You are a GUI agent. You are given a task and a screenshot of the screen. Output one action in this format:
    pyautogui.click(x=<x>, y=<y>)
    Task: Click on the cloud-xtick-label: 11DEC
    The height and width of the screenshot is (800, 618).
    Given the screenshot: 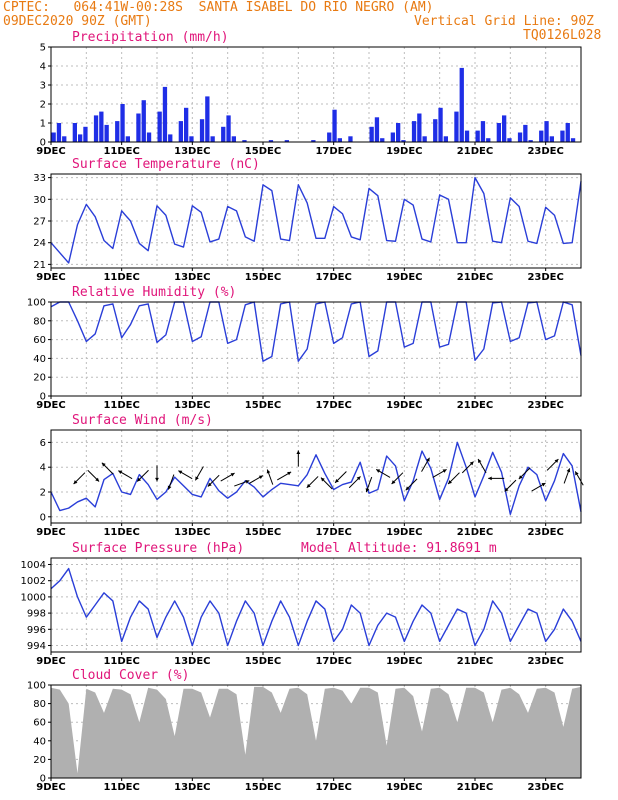 What is the action you would take?
    pyautogui.click(x=121, y=787)
    